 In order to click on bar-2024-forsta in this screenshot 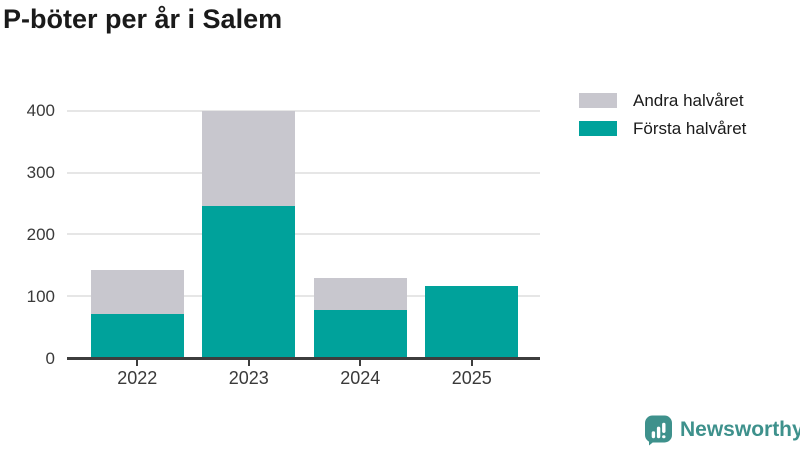, I will do `click(360, 333)`.